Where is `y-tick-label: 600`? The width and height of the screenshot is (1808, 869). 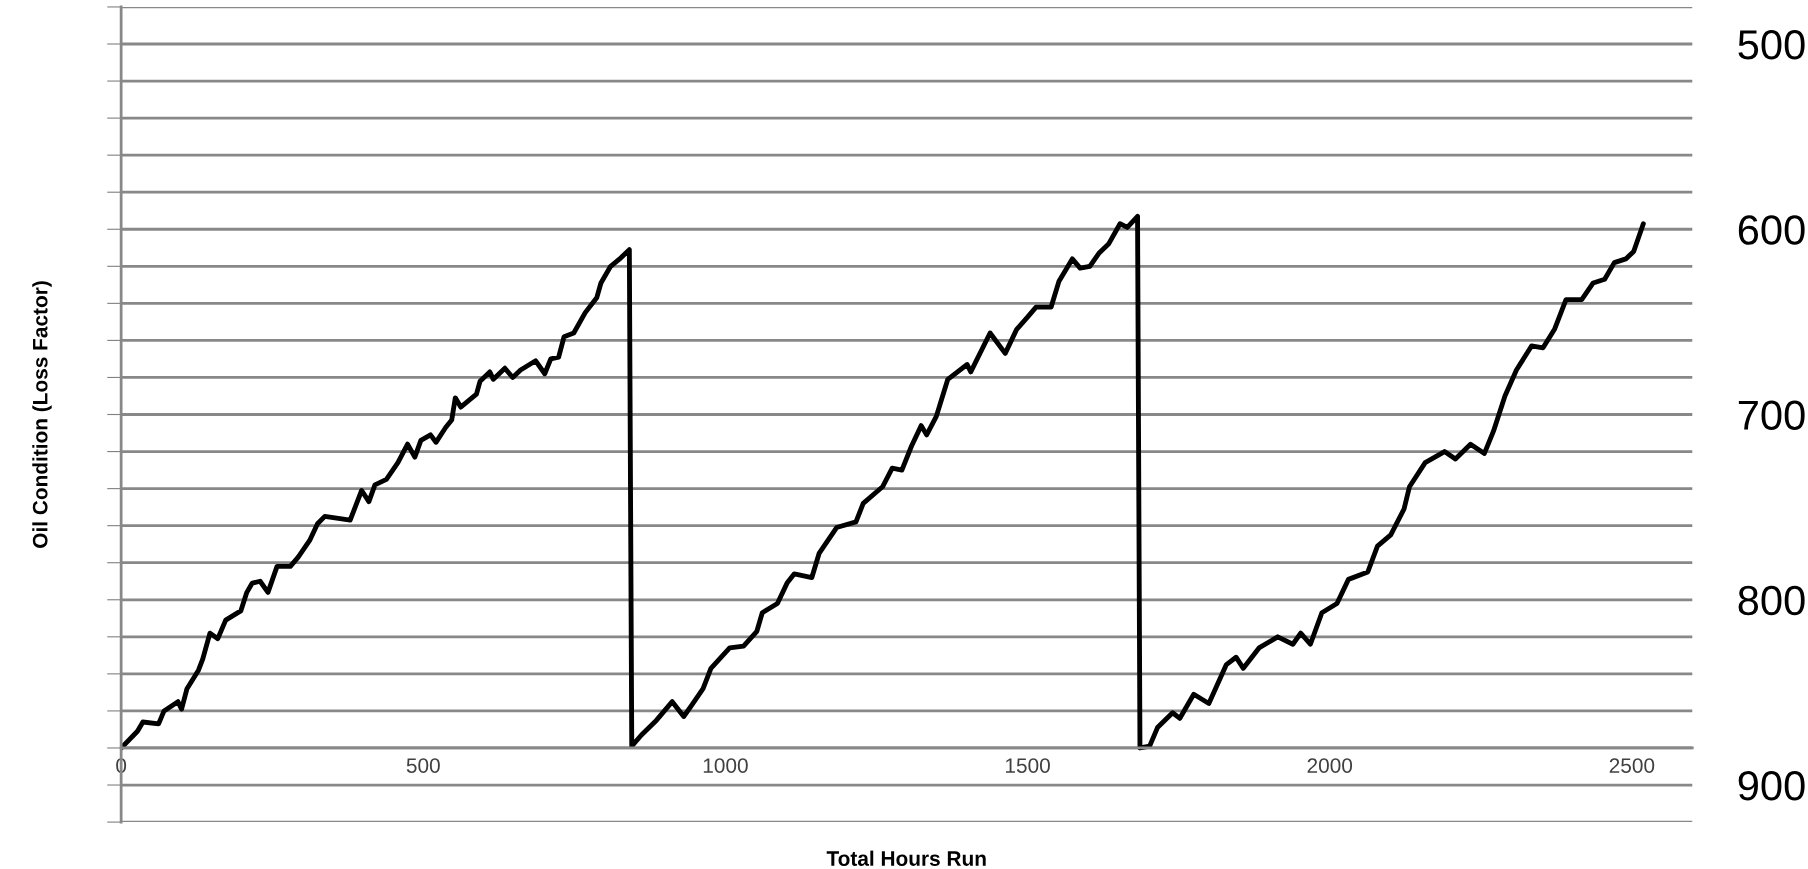 y-tick-label: 600 is located at coordinates (1771, 230).